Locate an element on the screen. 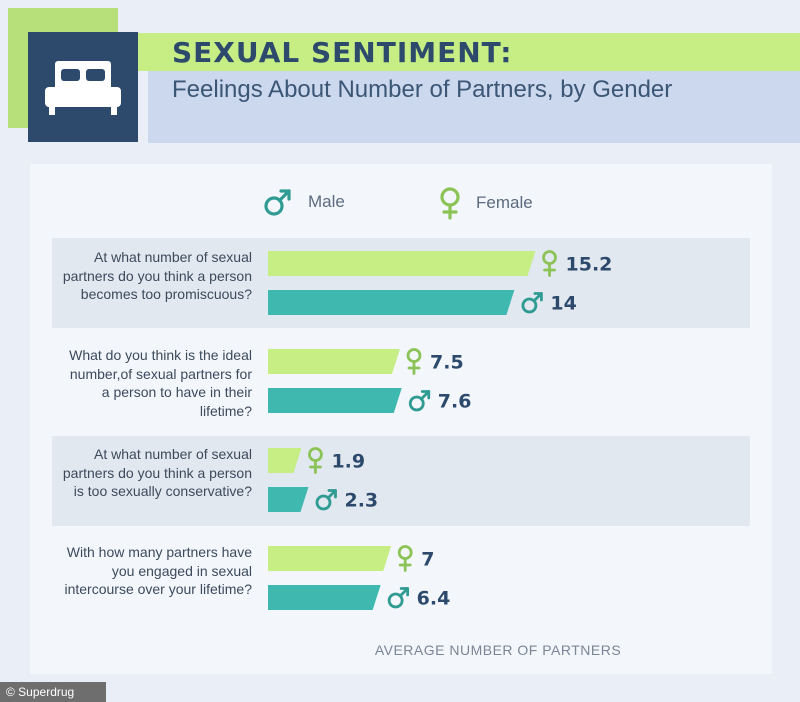 The height and width of the screenshot is (702, 800). legend-male: Male is located at coordinates (303, 202).